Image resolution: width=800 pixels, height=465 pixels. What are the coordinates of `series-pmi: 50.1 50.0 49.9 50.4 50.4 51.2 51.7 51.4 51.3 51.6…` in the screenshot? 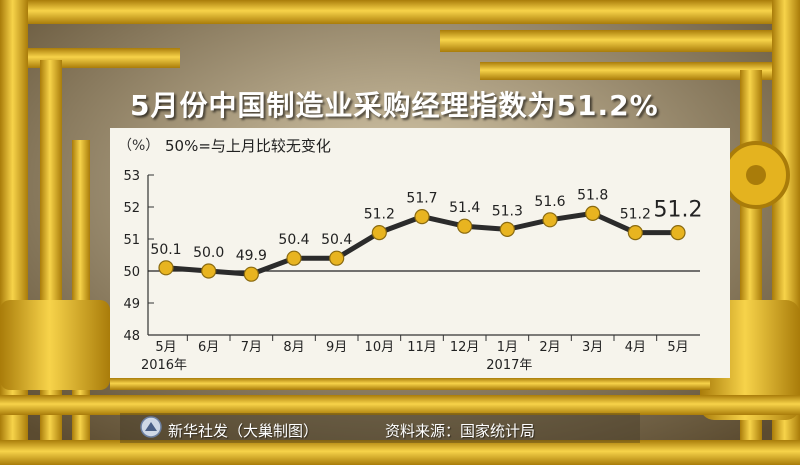 It's located at (426, 234).